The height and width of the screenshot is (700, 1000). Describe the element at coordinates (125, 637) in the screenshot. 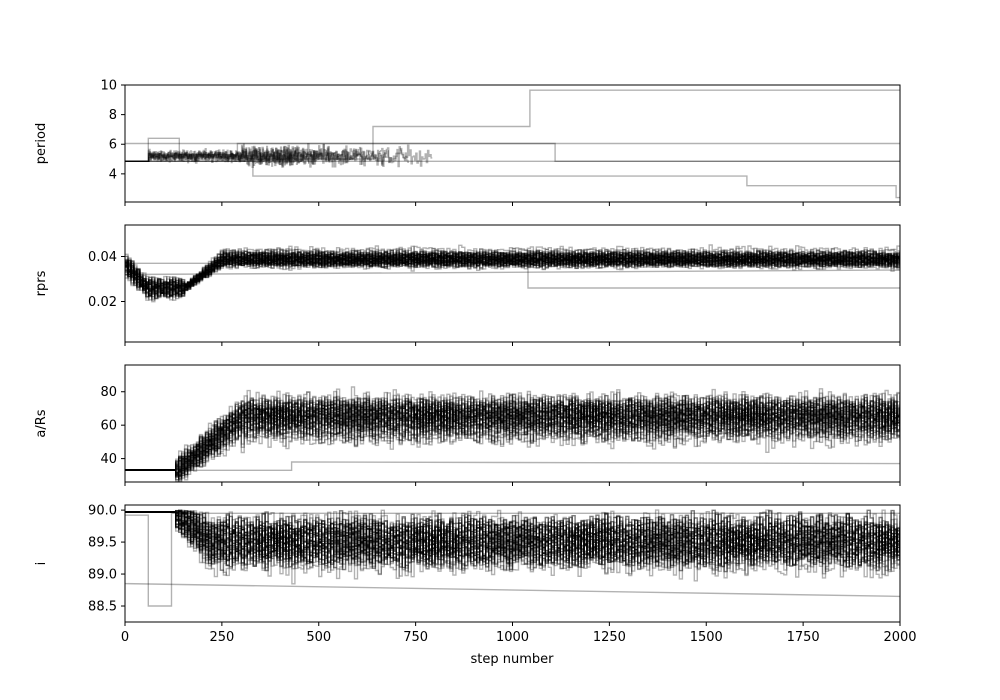

I see `x-tick-label: 0` at that location.